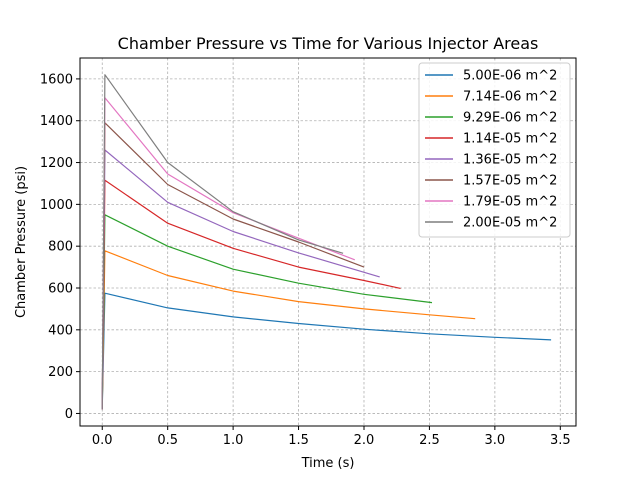 The height and width of the screenshot is (484, 640). Describe the element at coordinates (56, 121) in the screenshot. I see `y-tick-label: 1400` at that location.